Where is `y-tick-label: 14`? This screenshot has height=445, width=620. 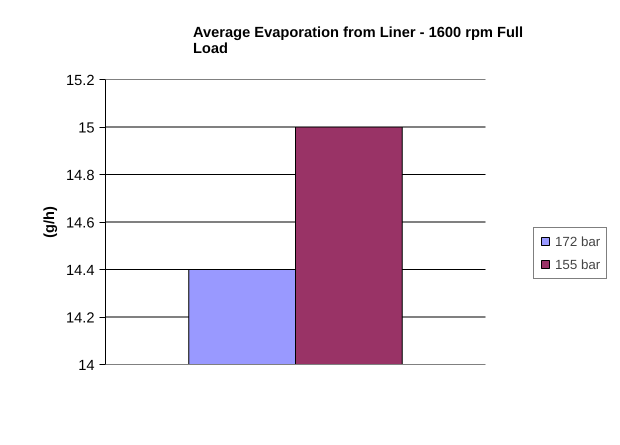
y-tick-label: 14 is located at coordinates (86, 366).